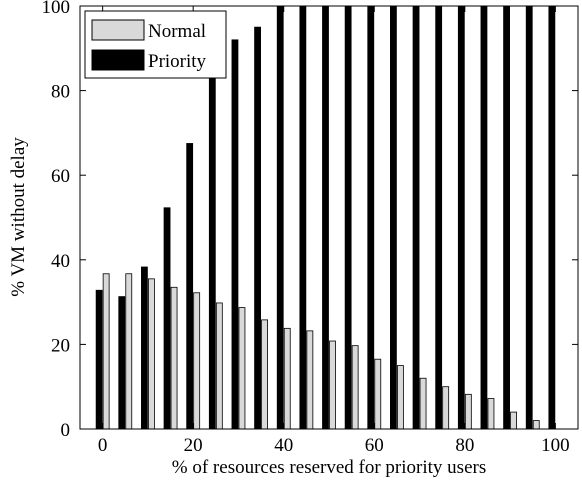 The height and width of the screenshot is (480, 582). I want to click on legend-swatch-priority, so click(118, 60).